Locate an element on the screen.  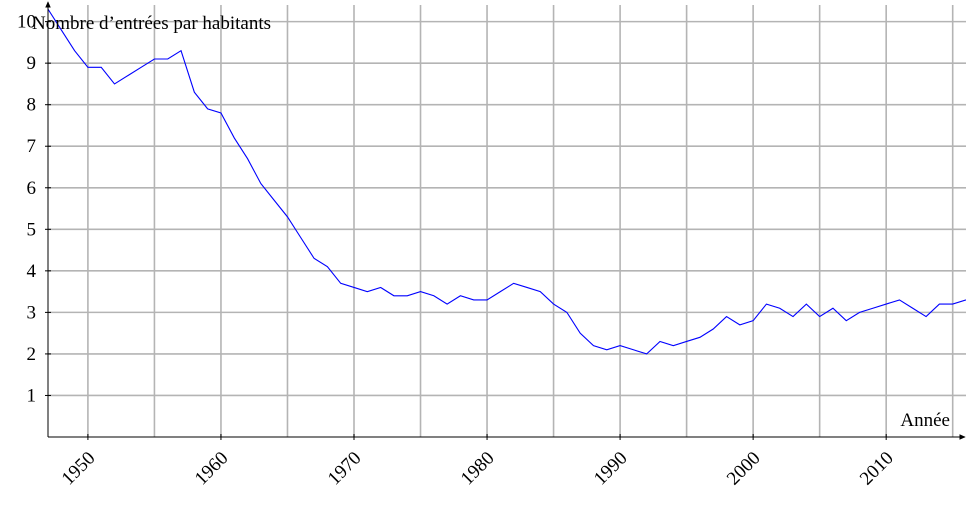
y-tick-label: 2 is located at coordinates (32, 354).